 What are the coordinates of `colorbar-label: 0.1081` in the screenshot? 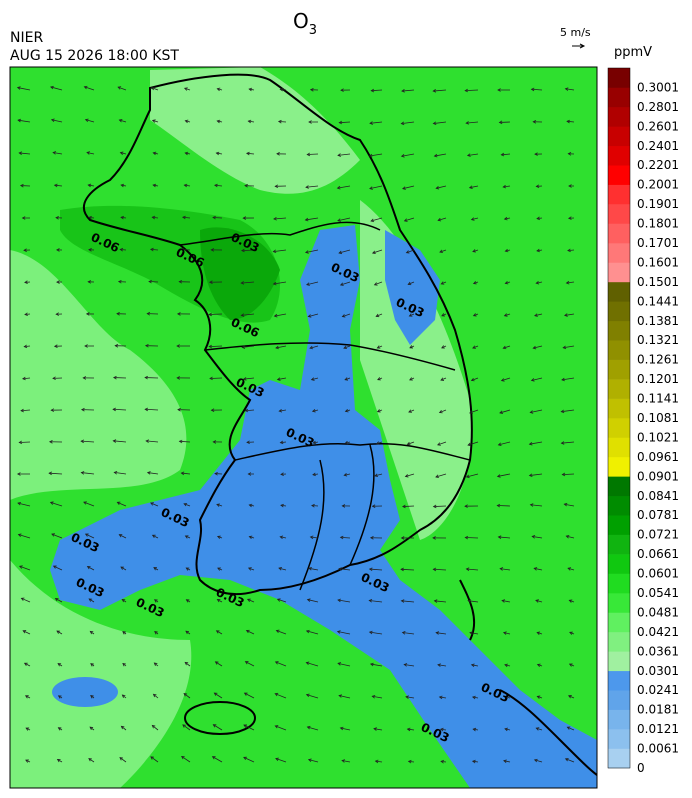 It's located at (658, 418).